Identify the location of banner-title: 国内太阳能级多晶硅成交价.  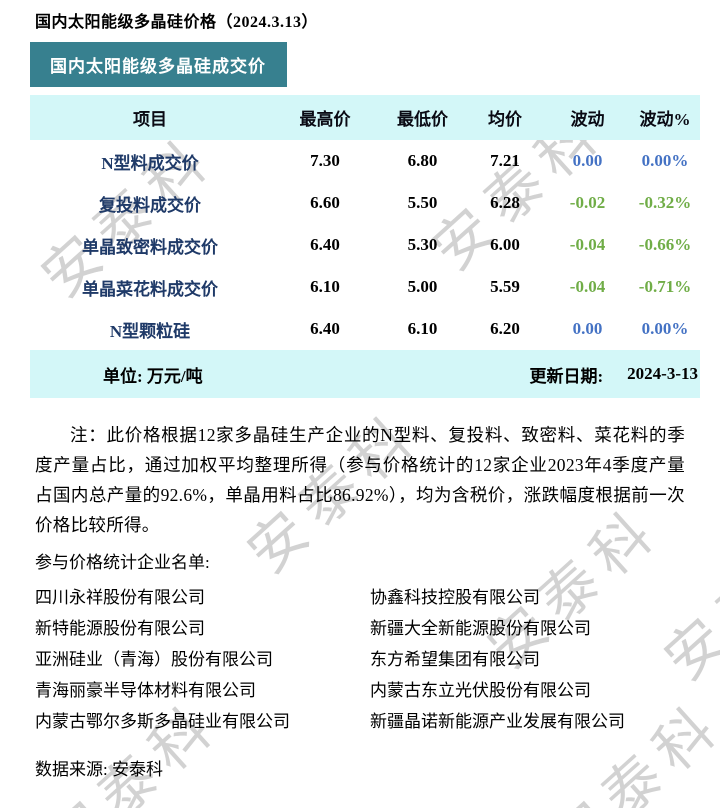
(158, 66).